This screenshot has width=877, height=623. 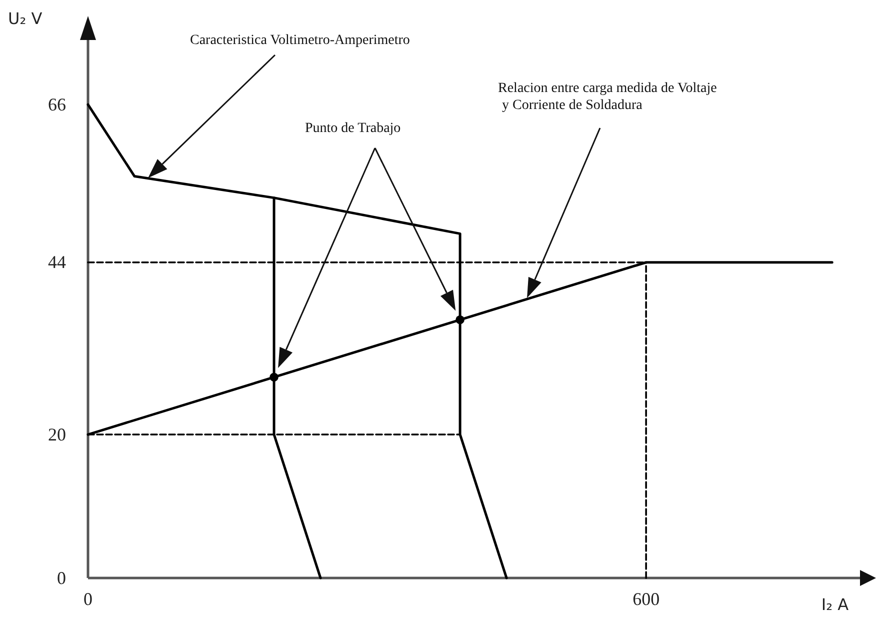 What do you see at coordinates (607, 97) in the screenshot?
I see `annotation: Relacion entre carga medida de Voltaje y Corriente de Soldadura` at bounding box center [607, 97].